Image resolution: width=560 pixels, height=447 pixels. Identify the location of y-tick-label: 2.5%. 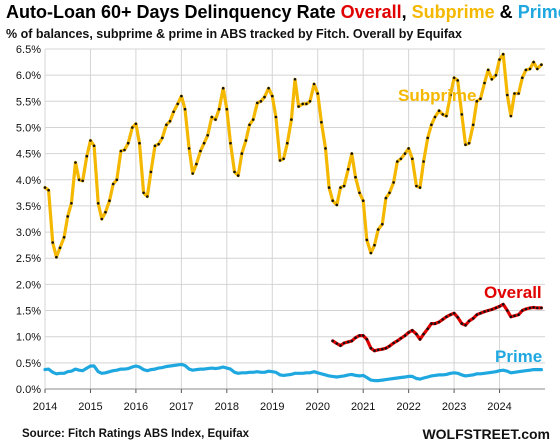
(28, 259).